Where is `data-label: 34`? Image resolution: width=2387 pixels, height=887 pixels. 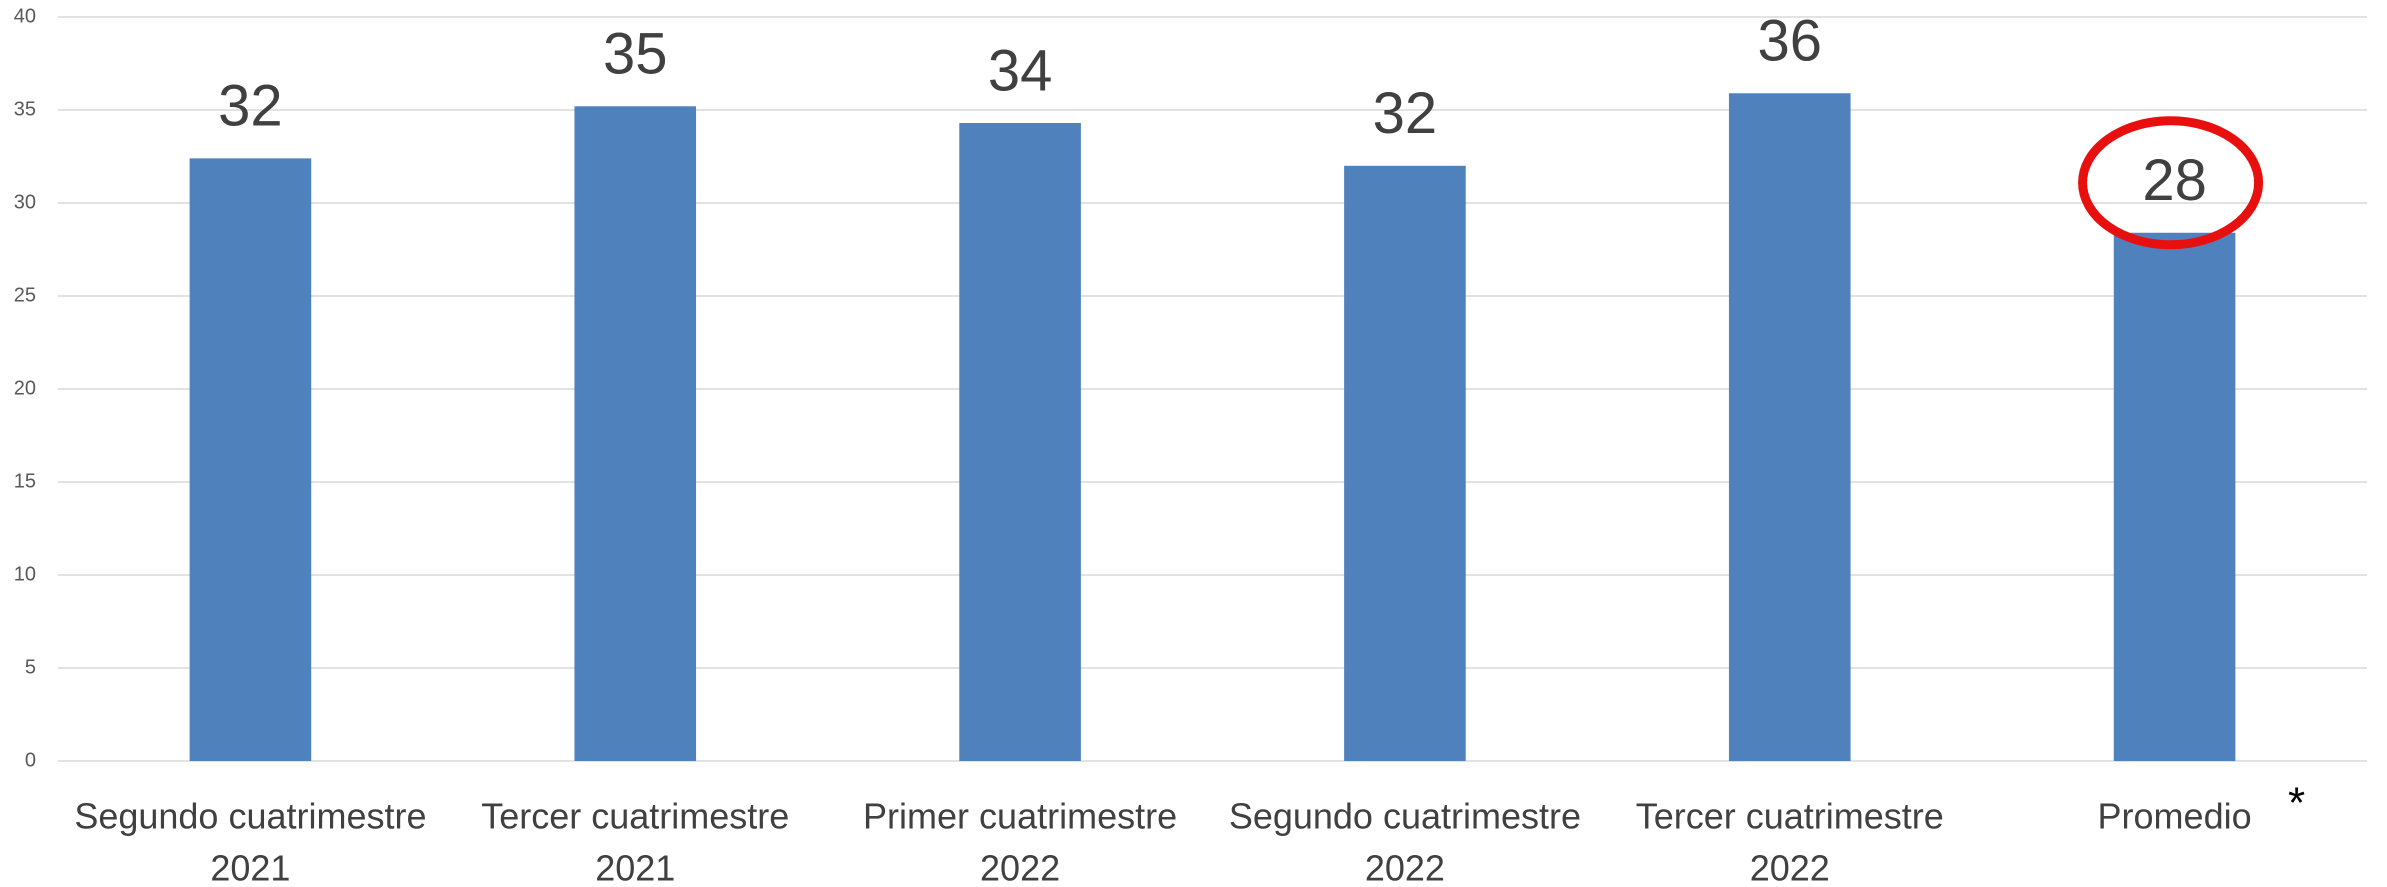
data-label: 34 is located at coordinates (1020, 70).